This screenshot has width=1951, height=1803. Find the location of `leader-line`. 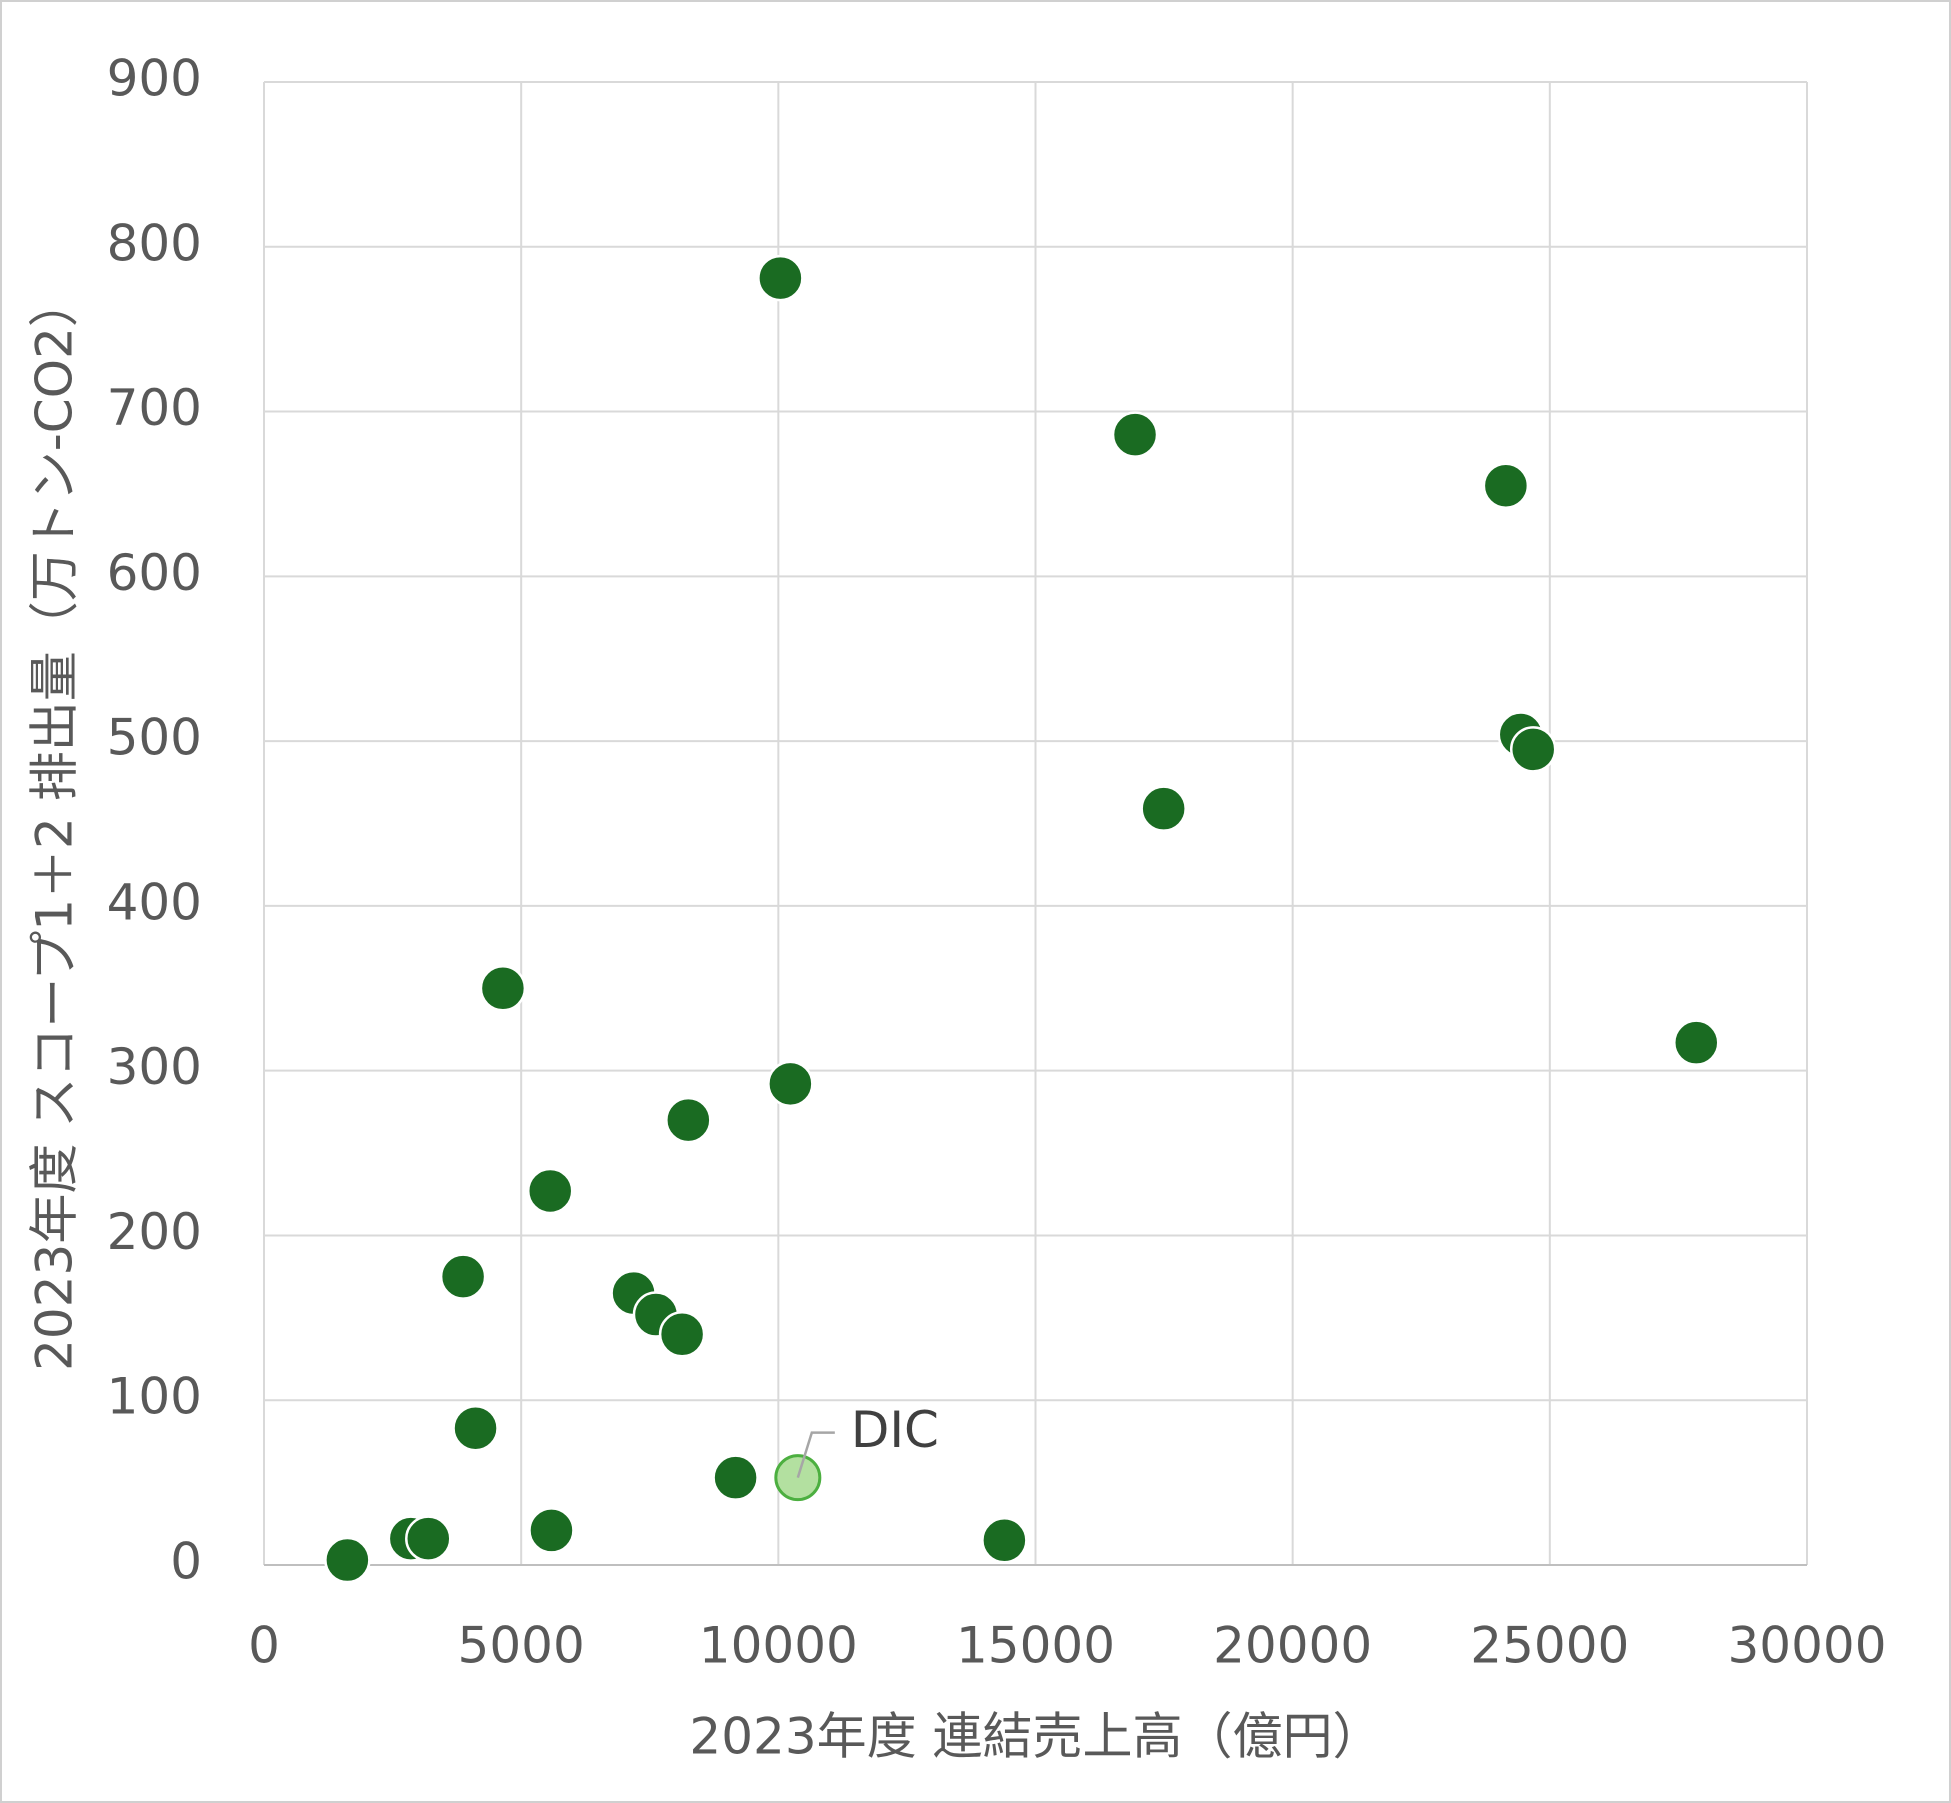

leader-line is located at coordinates (815, 1455).